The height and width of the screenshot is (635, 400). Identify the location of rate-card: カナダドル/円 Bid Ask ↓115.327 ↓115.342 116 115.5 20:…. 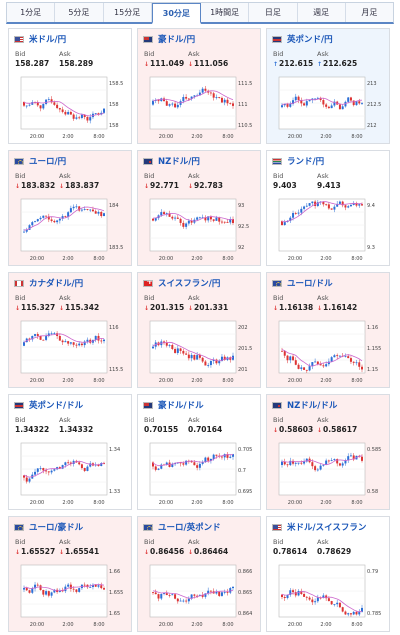
(70, 330).